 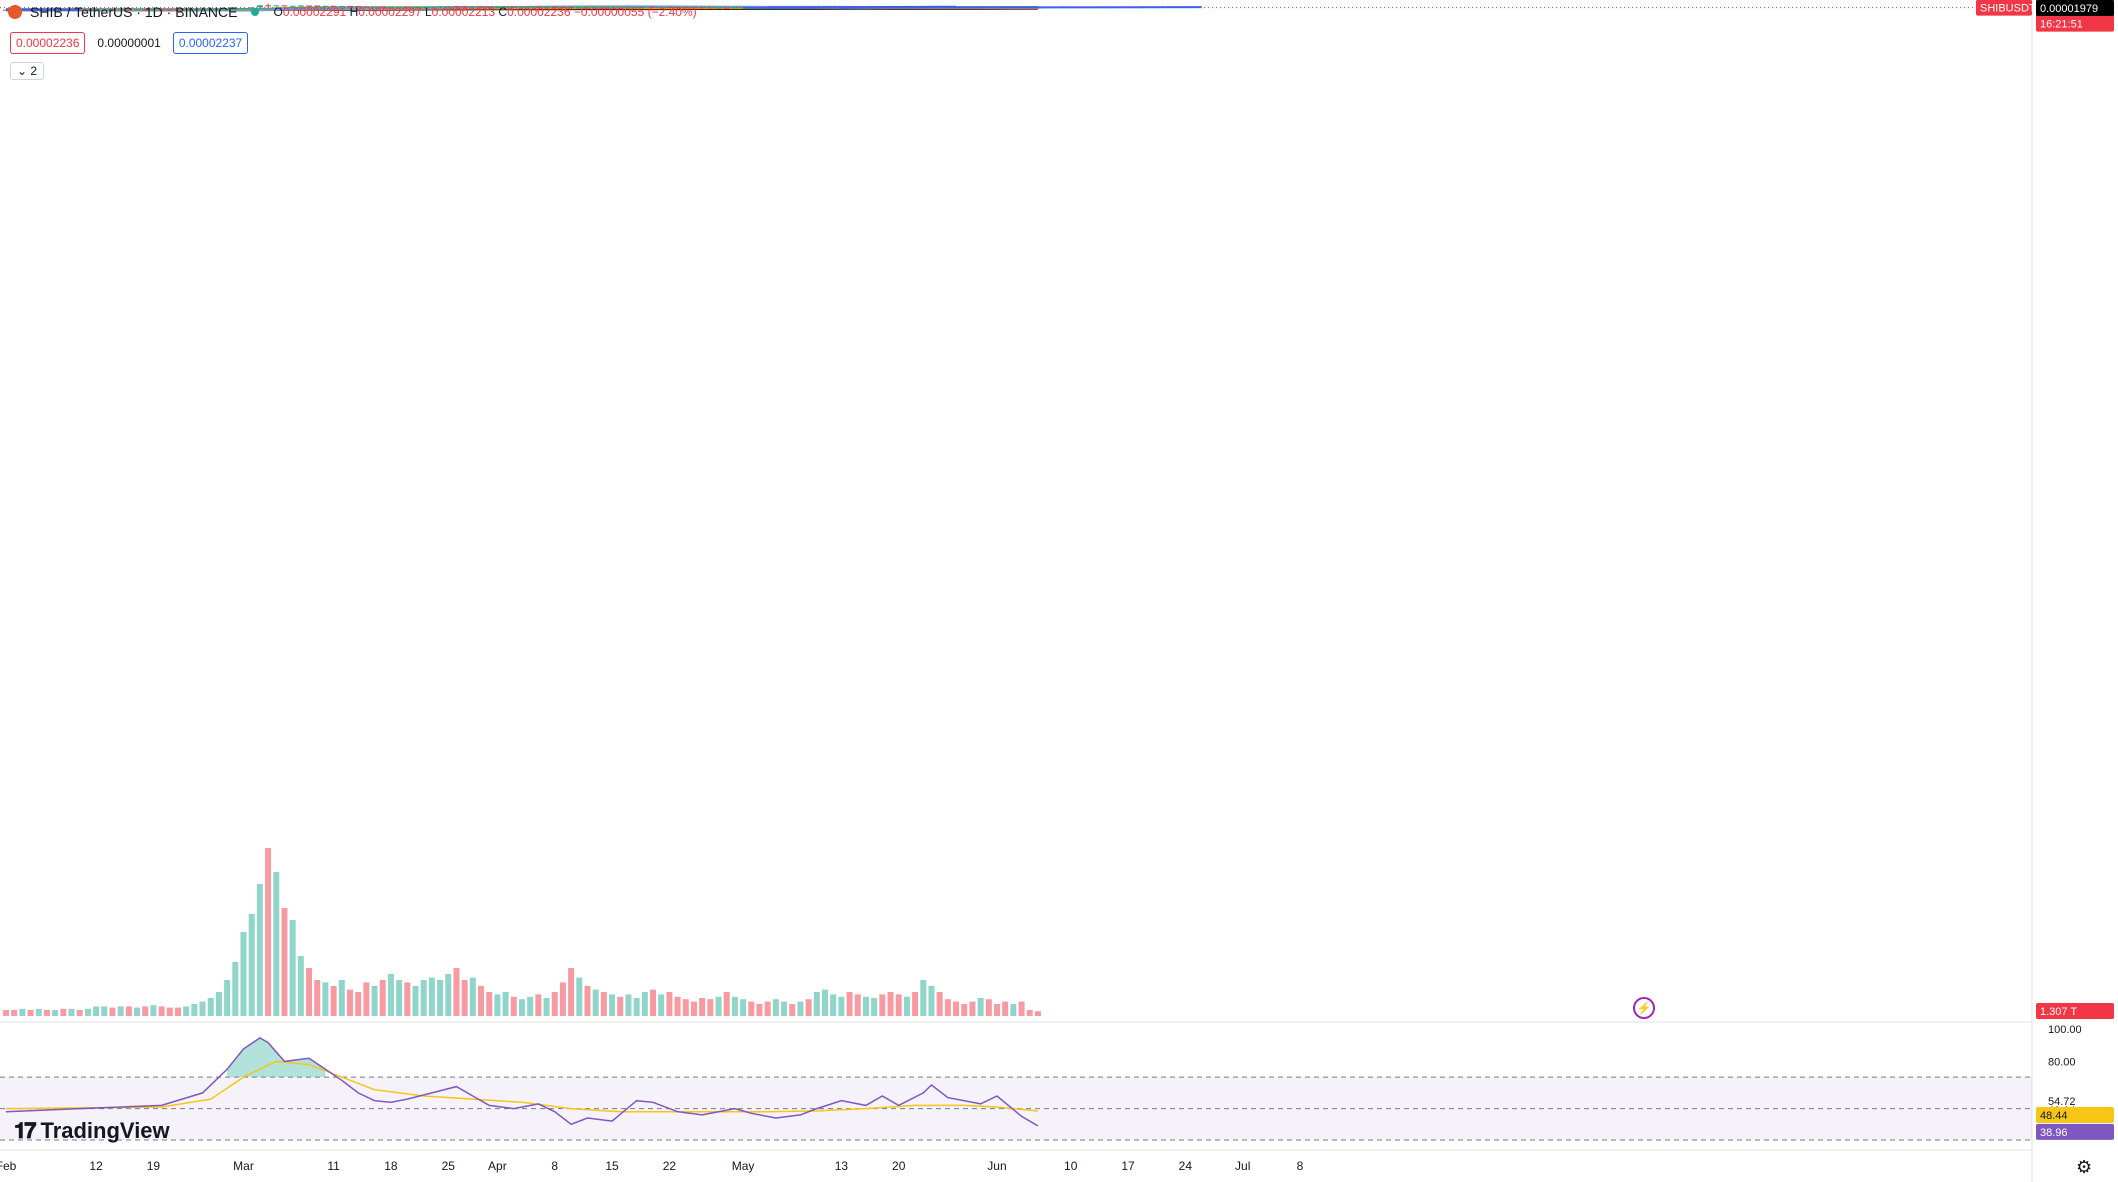 What do you see at coordinates (1644, 1008) in the screenshot?
I see `alert-bolt-icon: ⚡` at bounding box center [1644, 1008].